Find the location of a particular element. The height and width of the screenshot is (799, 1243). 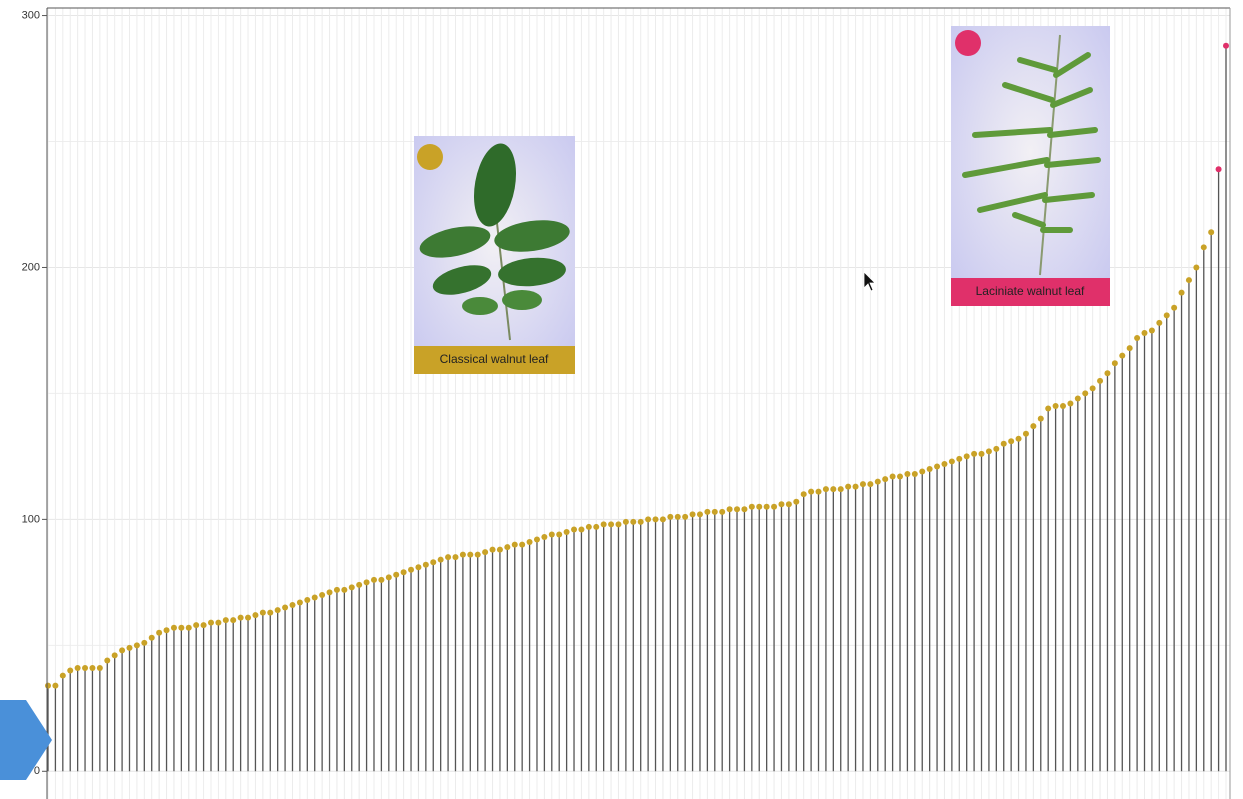

annotation-label: Classical walnut leaf is located at coordinates (494, 359).